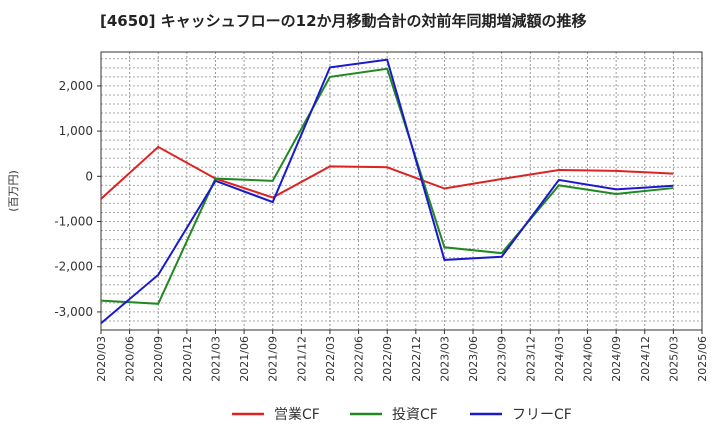  Describe the element at coordinates (89, 176) in the screenshot. I see `y-tick-label: 0` at that location.